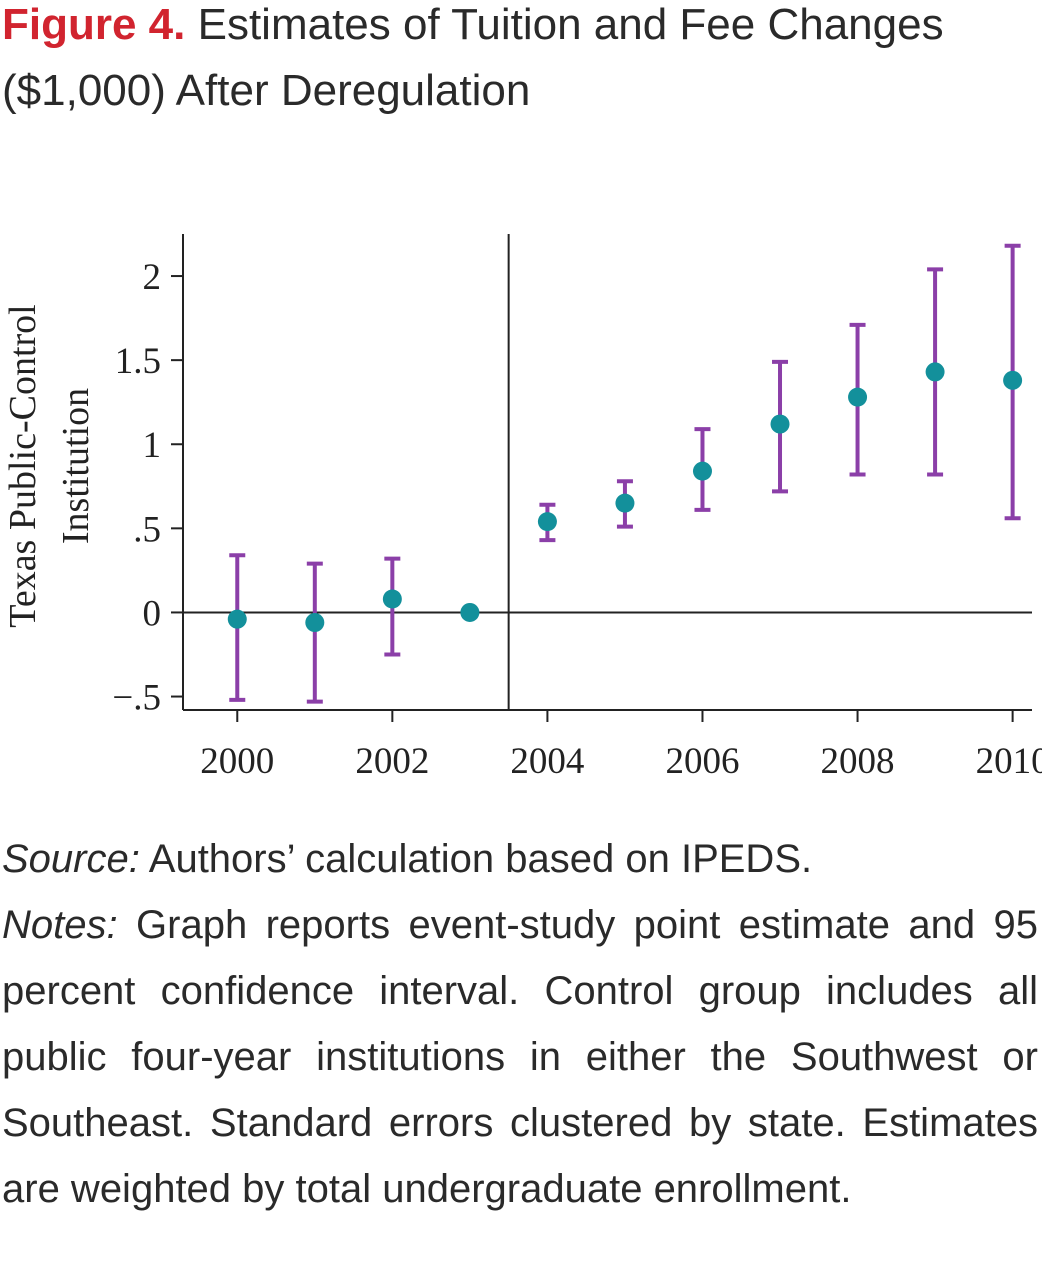 The height and width of the screenshot is (1280, 1042). I want to click on x-tick-label: 2008, so click(858, 761).